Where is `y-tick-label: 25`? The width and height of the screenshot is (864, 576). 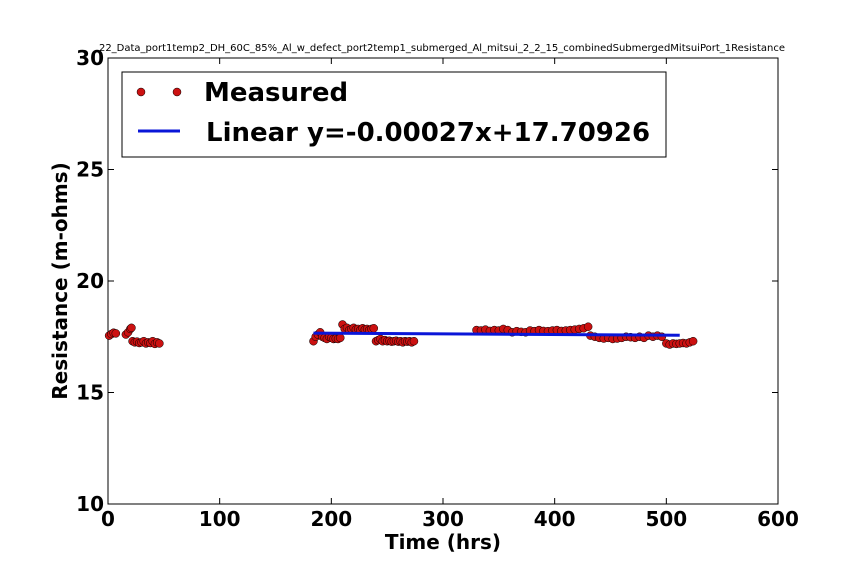 y-tick-label: 25 is located at coordinates (90, 170).